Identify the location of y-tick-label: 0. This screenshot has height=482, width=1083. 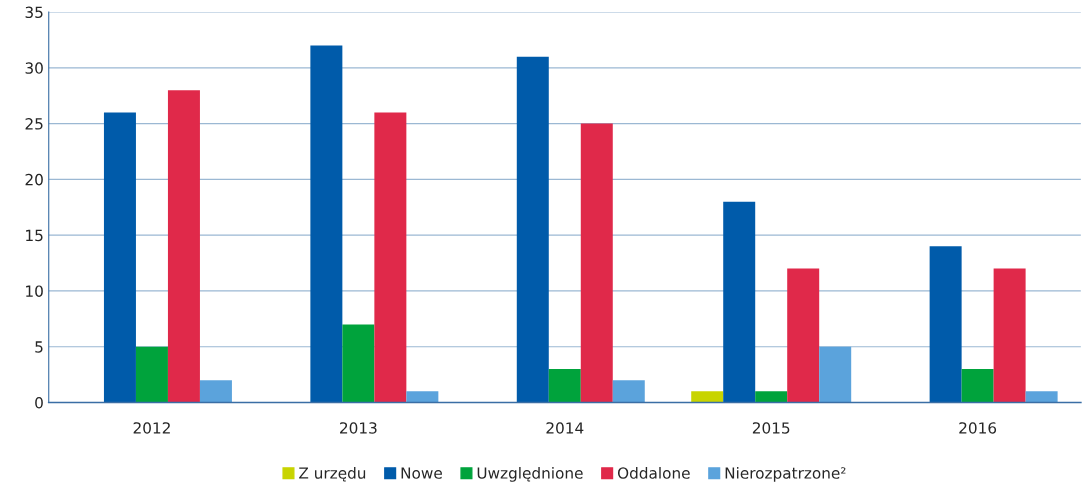
(39, 402).